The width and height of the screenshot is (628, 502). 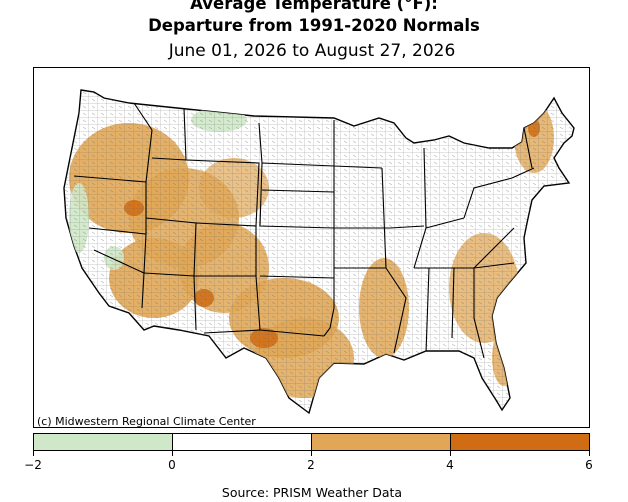 I want to click on legend-tick-label: 4, so click(x=450, y=465).